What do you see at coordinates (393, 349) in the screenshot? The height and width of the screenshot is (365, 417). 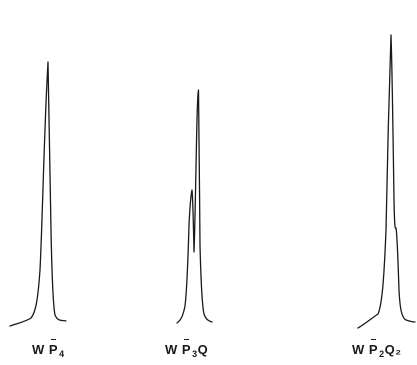 I see `spectrum-3-label-suffix: Q₂` at bounding box center [393, 349].